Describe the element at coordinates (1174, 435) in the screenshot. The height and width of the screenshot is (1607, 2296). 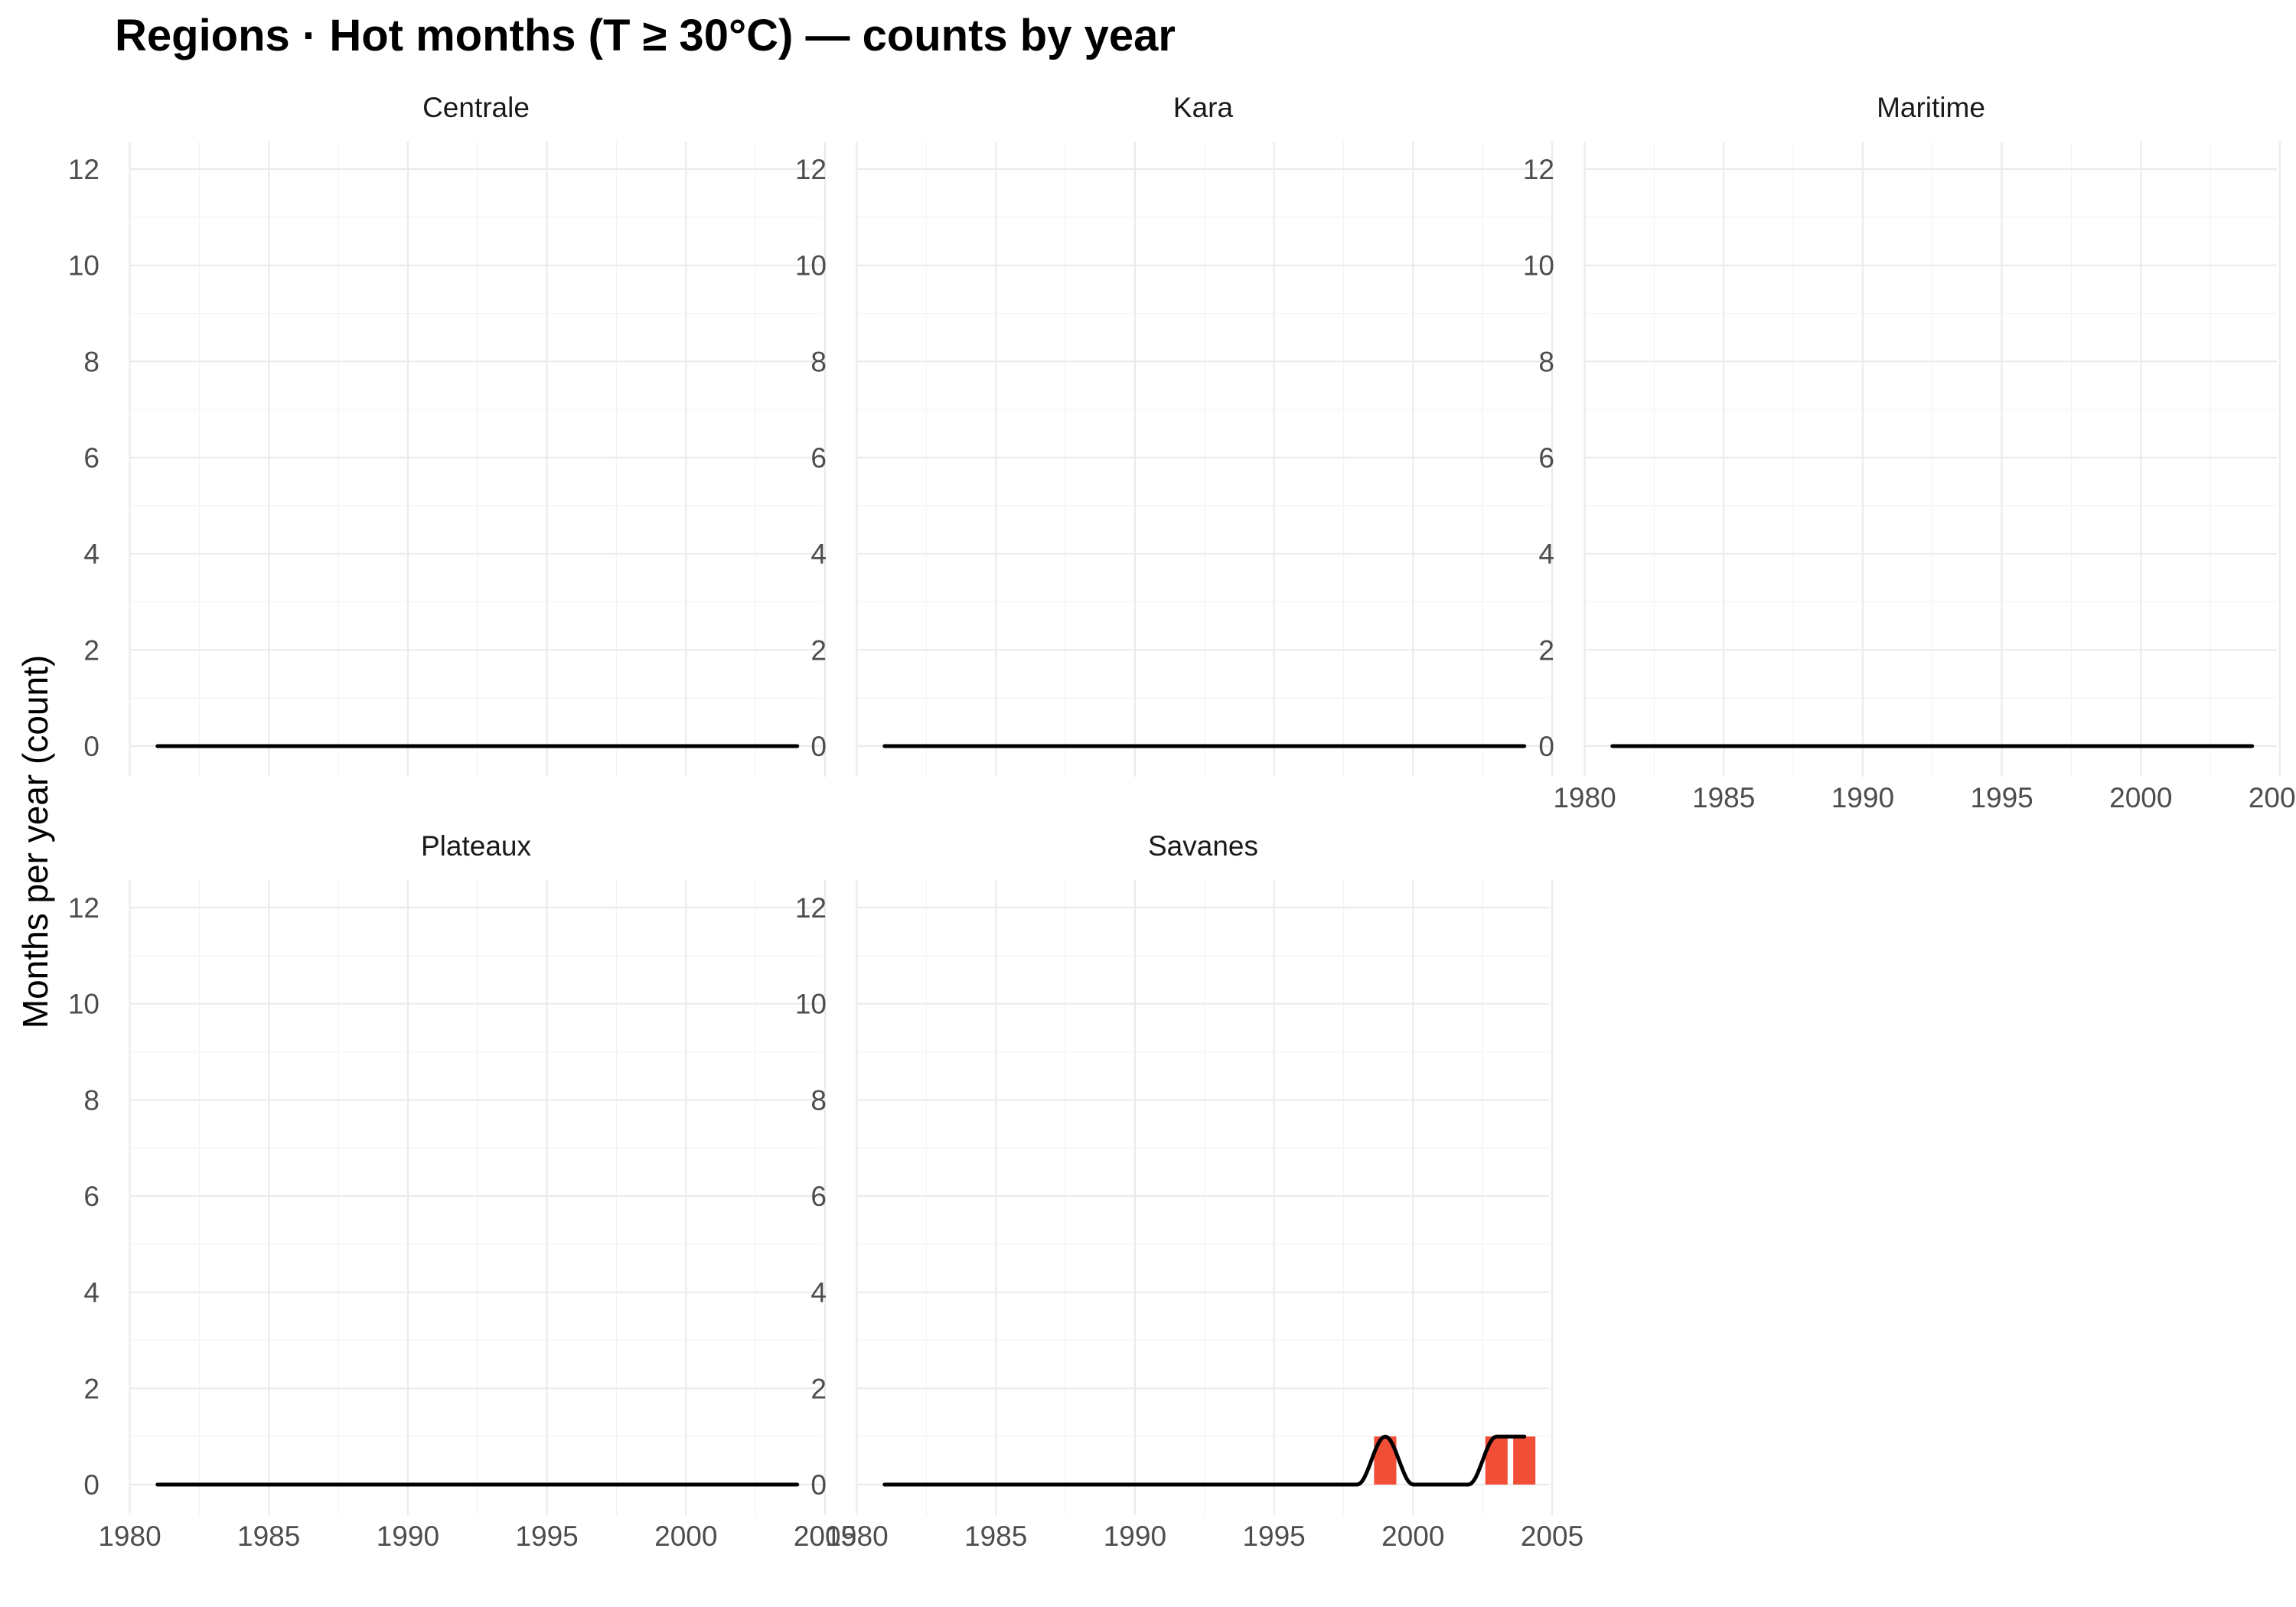
I see `panel-kara: Kara 0 2 4 6 8 10 12` at that location.